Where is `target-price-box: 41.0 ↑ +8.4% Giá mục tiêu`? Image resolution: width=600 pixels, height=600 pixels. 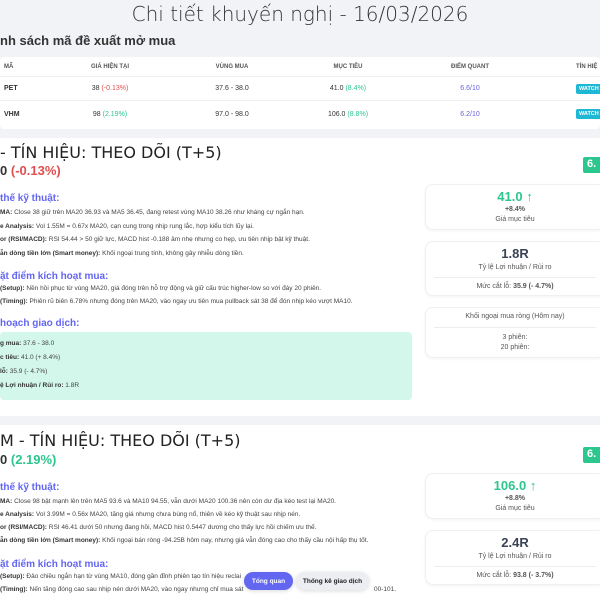 target-price-box: 41.0 ↑ +8.4% Giá mục tiêu is located at coordinates (512, 207).